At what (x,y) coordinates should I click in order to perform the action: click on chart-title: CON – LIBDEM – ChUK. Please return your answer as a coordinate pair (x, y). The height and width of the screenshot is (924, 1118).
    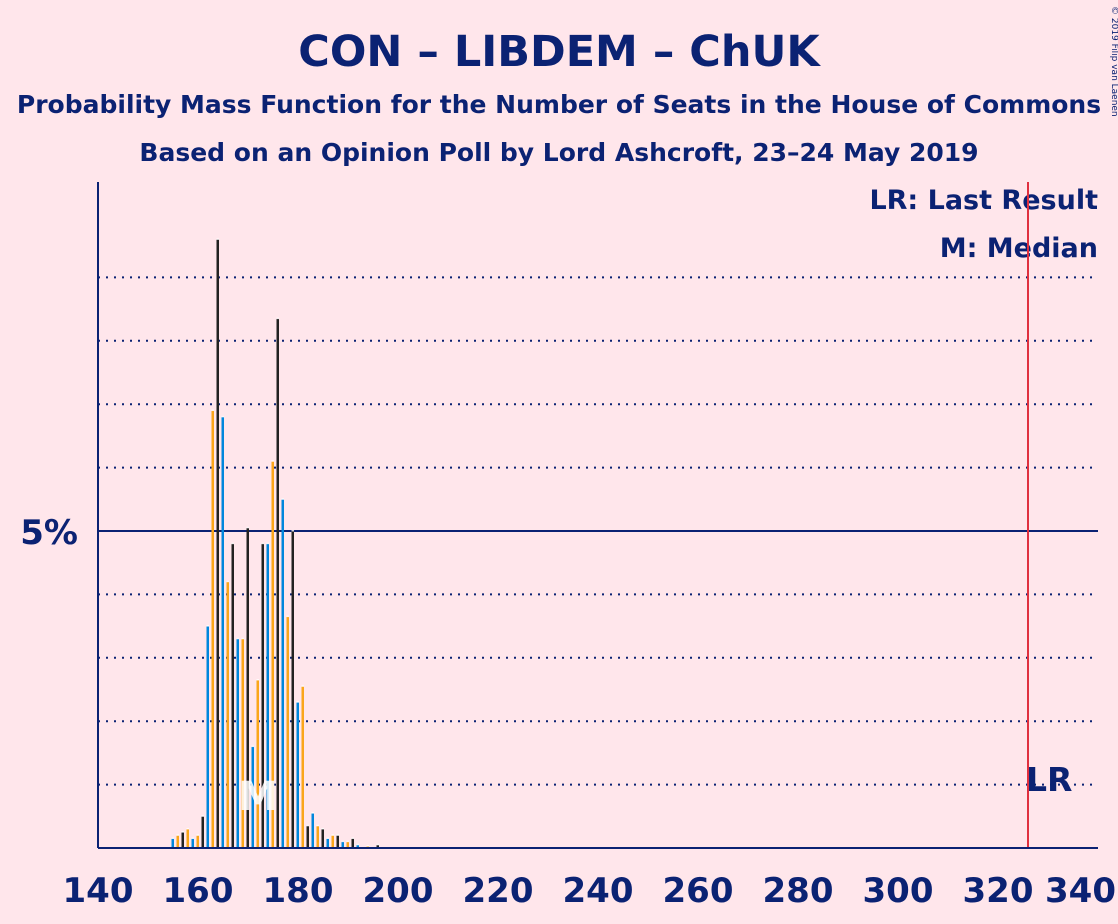
    Looking at the image, I should click on (559, 52).